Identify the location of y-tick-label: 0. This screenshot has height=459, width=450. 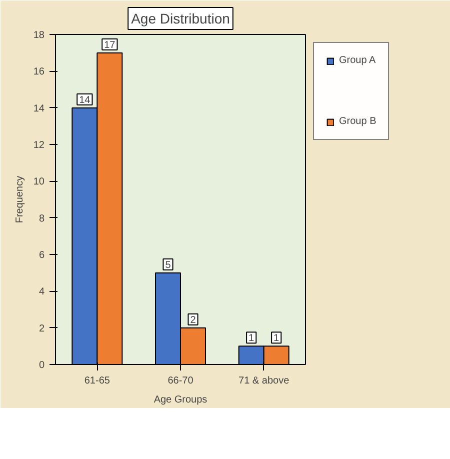
(41, 365).